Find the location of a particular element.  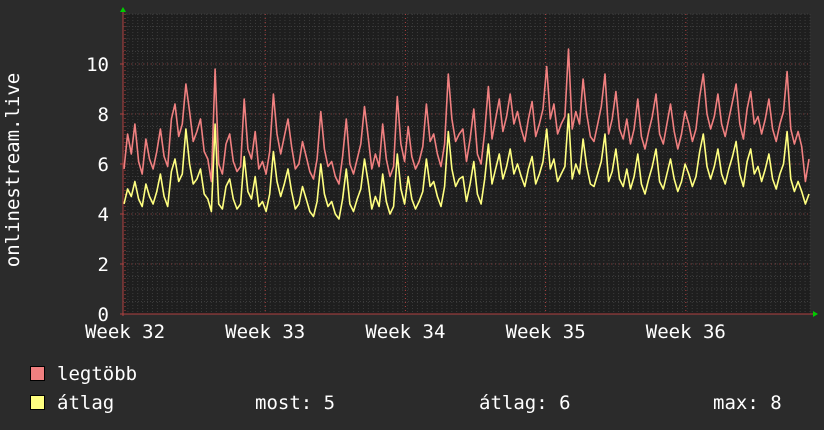

legend-item-avg: átlag is located at coordinates (72, 403).